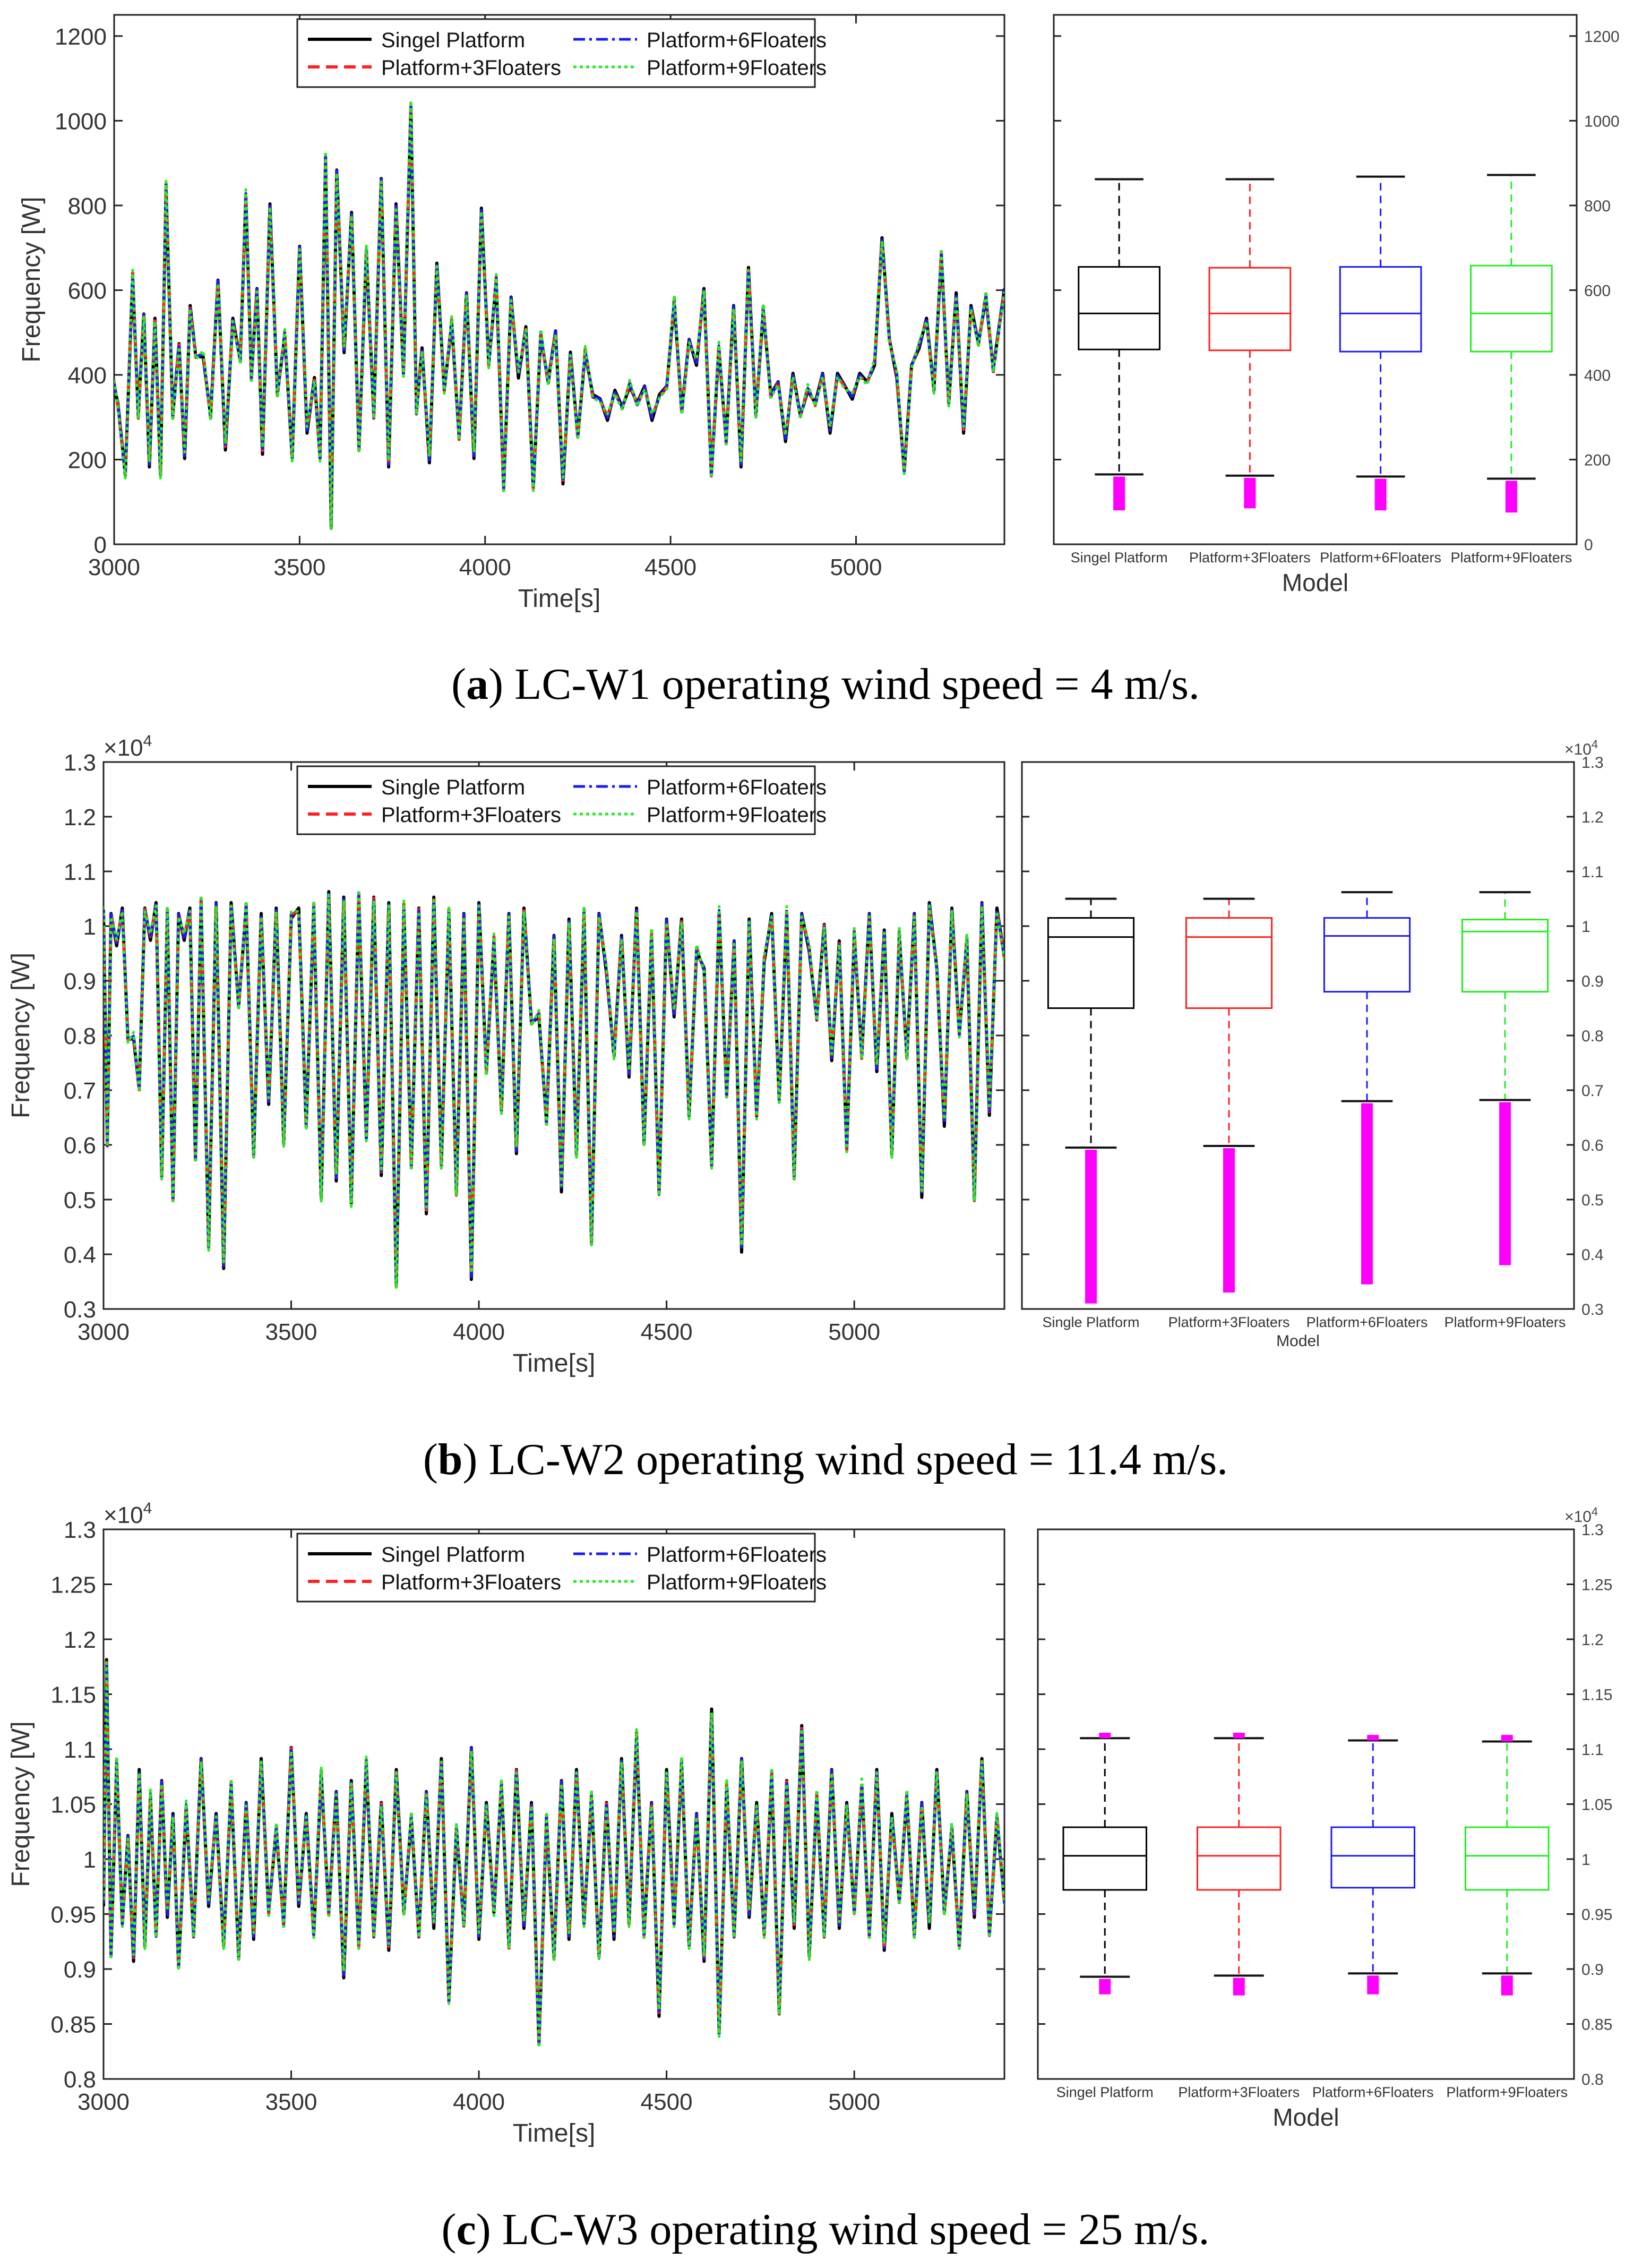 This screenshot has height=2268, width=1651. Describe the element at coordinates (453, 787) in the screenshot. I see `legend-label: Single Platform` at that location.